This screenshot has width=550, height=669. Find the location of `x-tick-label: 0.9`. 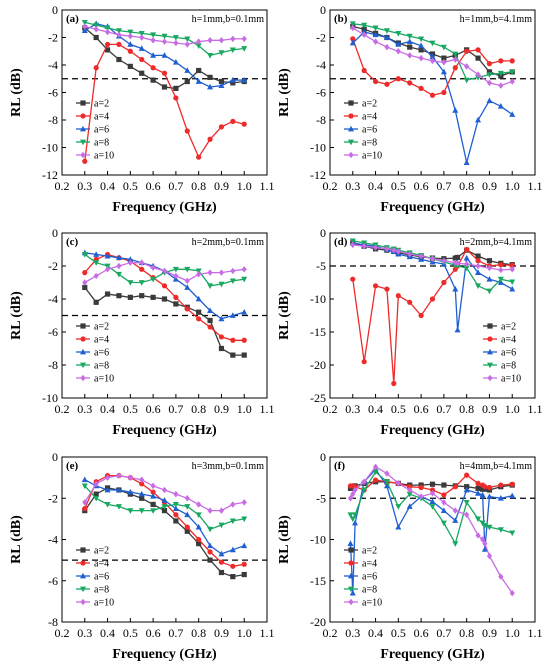

x-tick-label: 0.9 is located at coordinates (221, 409).